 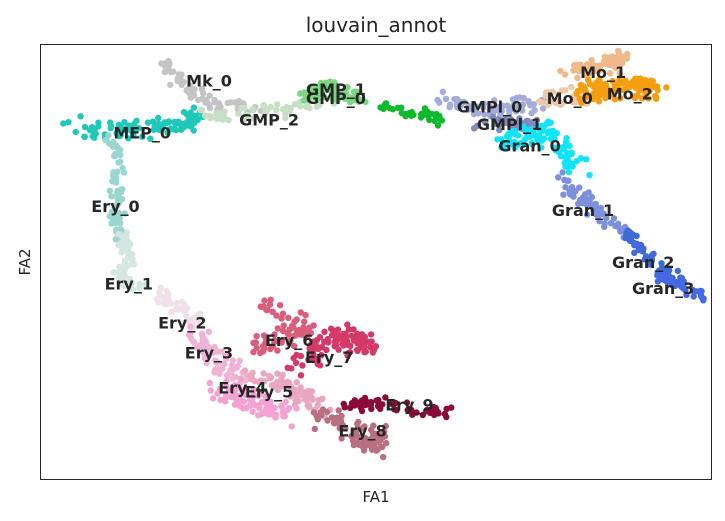 What do you see at coordinates (375, 497) in the screenshot?
I see `x-axis-label: FA1` at bounding box center [375, 497].